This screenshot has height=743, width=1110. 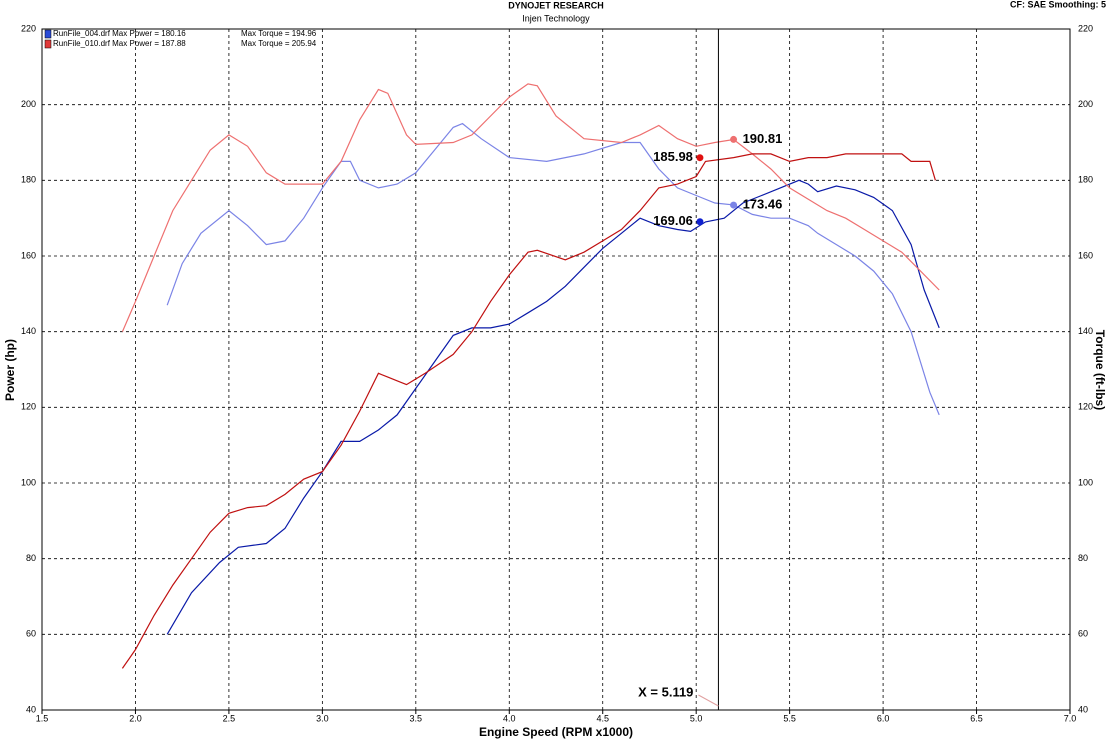 I want to click on cursor-value: 173.46, so click(x=763, y=204).